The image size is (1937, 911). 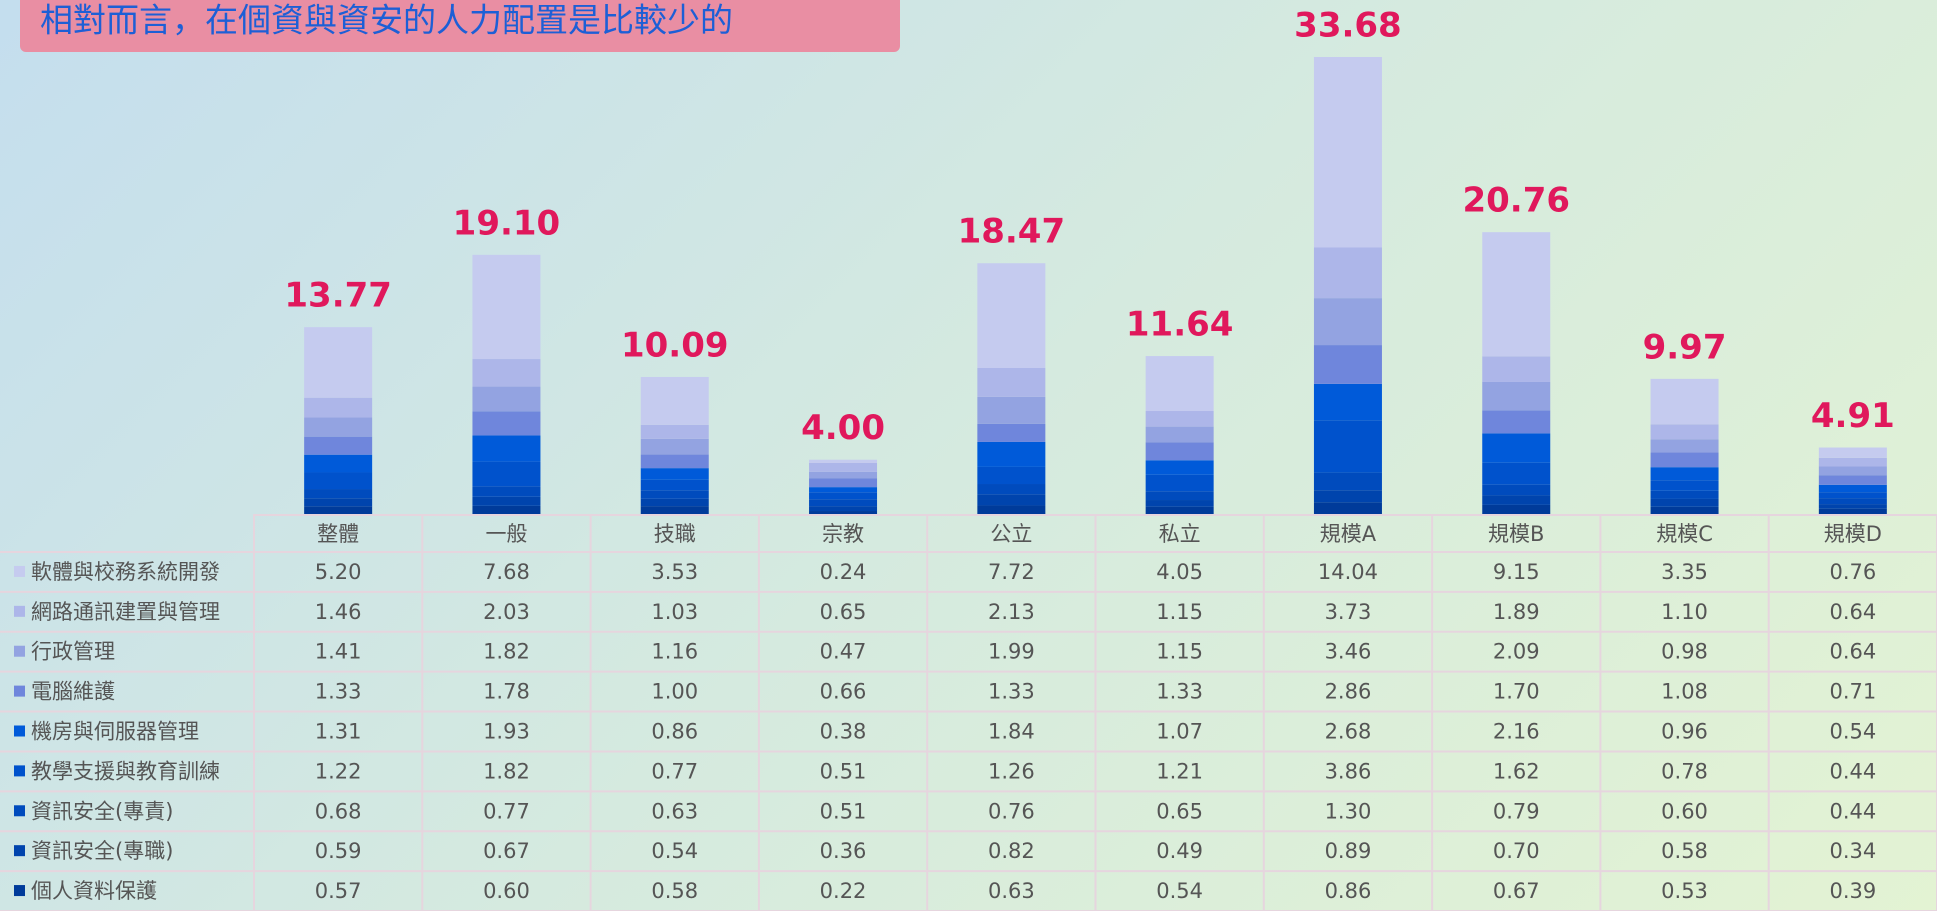 What do you see at coordinates (125, 572) in the screenshot?
I see `legend-label: 軟體與校務系統開發` at bounding box center [125, 572].